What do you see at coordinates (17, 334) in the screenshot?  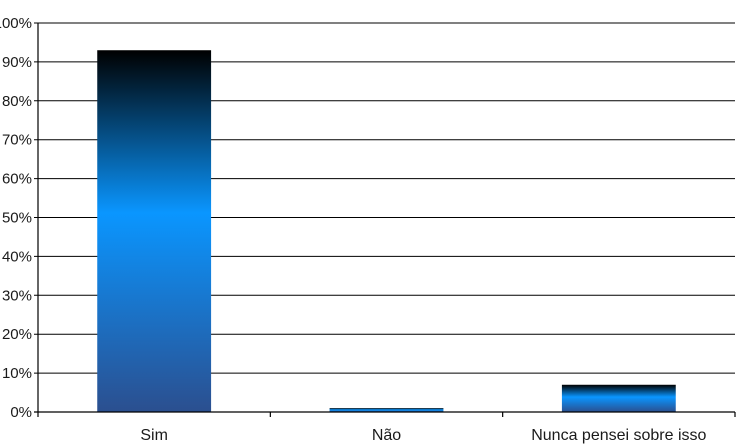 I see `y-tick-label: 20%` at bounding box center [17, 334].